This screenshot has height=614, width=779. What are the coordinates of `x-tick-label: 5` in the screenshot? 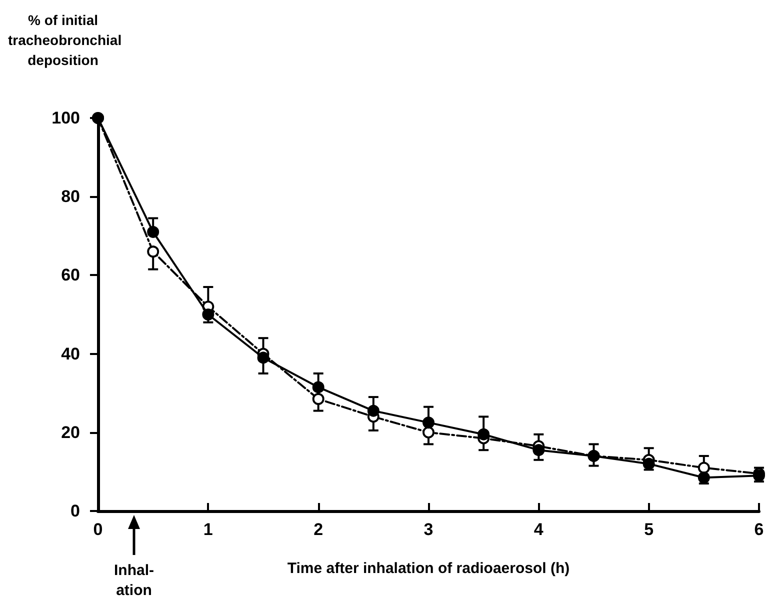 It's located at (649, 529).